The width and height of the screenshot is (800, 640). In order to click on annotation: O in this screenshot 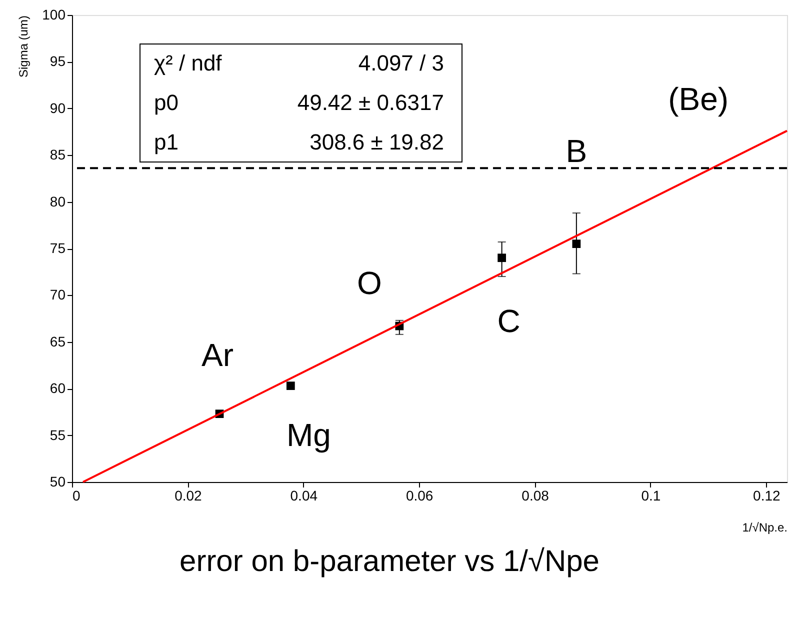, I will do `click(369, 283)`.